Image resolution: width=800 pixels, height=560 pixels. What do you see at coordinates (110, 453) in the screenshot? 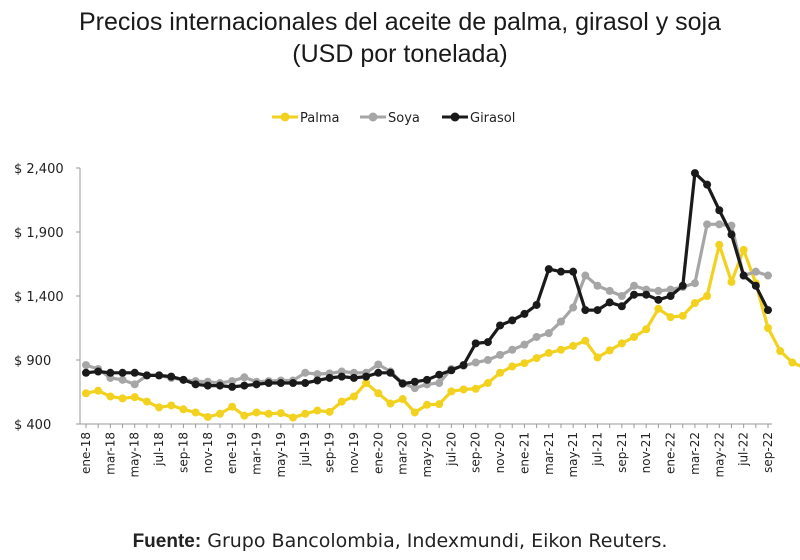
I see `x-tick-label: mar-18` at bounding box center [110, 453].